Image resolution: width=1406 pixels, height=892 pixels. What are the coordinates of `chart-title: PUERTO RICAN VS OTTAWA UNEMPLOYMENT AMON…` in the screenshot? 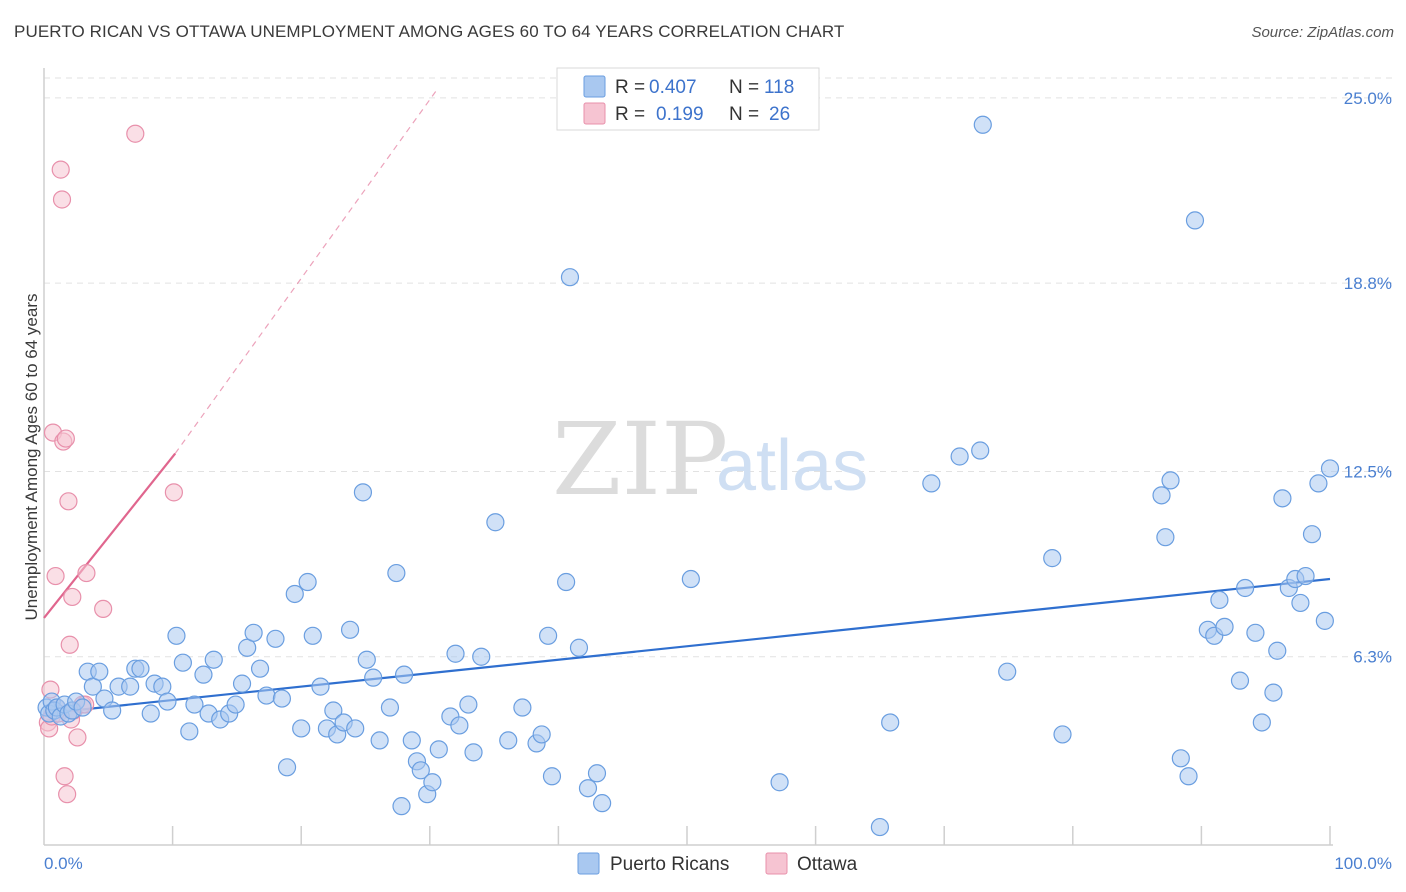 It's located at (429, 31).